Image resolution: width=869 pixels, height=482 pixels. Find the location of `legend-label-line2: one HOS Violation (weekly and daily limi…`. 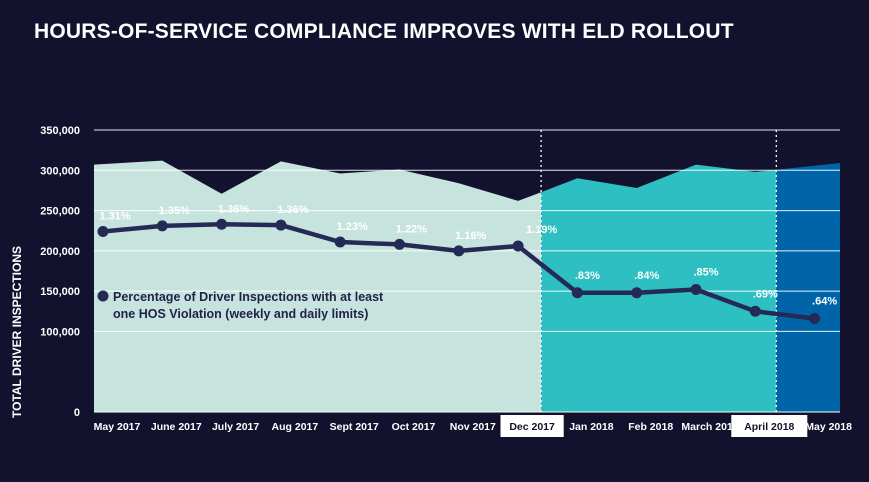

legend-label-line2: one HOS Violation (weekly and daily limi… is located at coordinates (240, 314).